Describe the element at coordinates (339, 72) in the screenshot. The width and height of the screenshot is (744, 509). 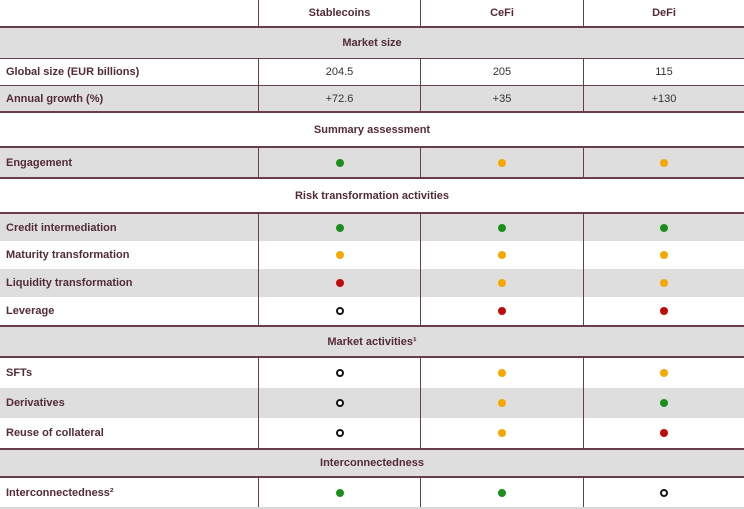
I see `cell-value: 204.5` at that location.